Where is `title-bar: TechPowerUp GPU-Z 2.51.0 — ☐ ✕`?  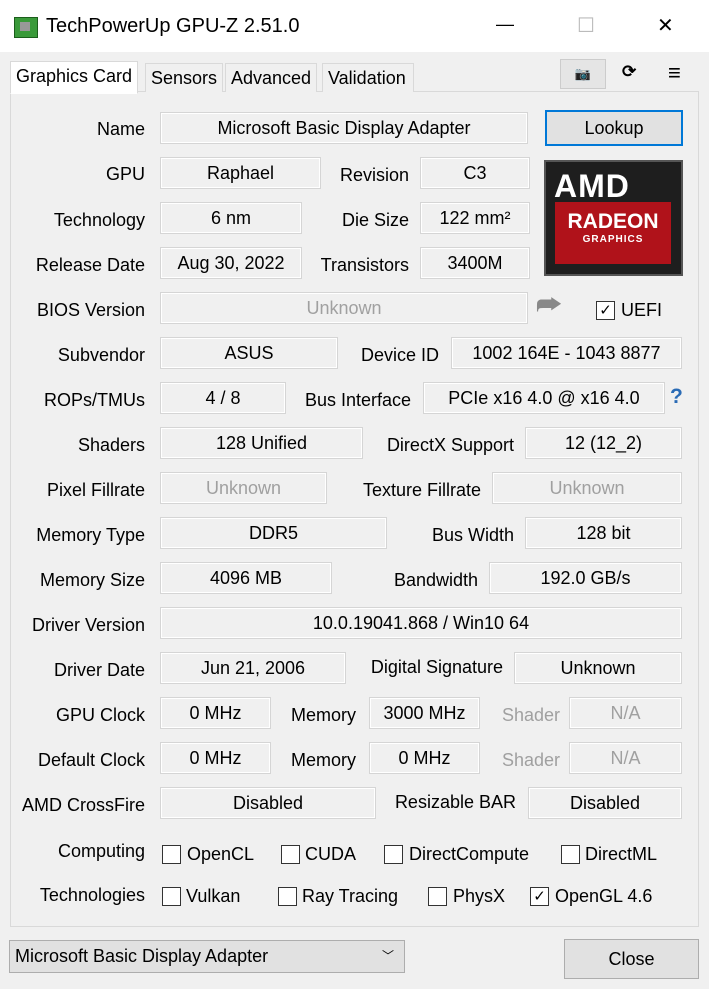
title-bar: TechPowerUp GPU-Z 2.51.0 — ☐ ✕ is located at coordinates (354, 26).